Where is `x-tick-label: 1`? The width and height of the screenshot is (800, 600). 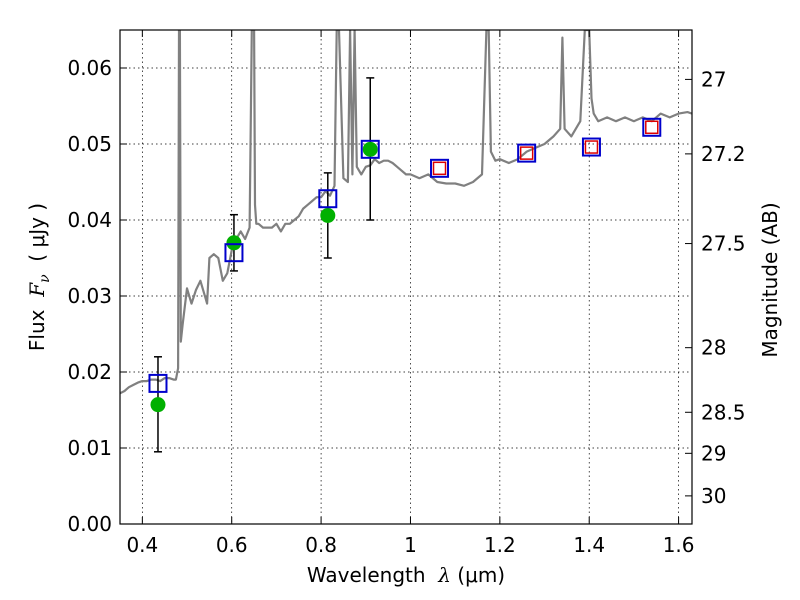 x-tick-label: 1 is located at coordinates (410, 545).